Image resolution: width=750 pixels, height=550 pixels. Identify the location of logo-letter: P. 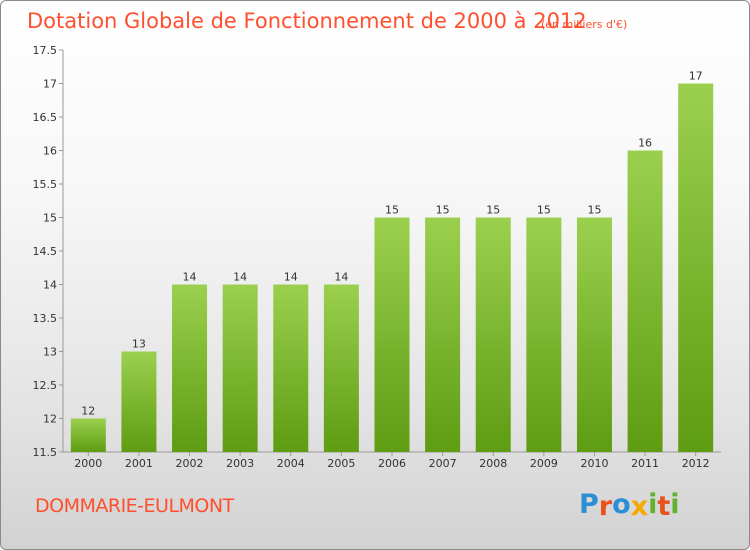
(589, 504).